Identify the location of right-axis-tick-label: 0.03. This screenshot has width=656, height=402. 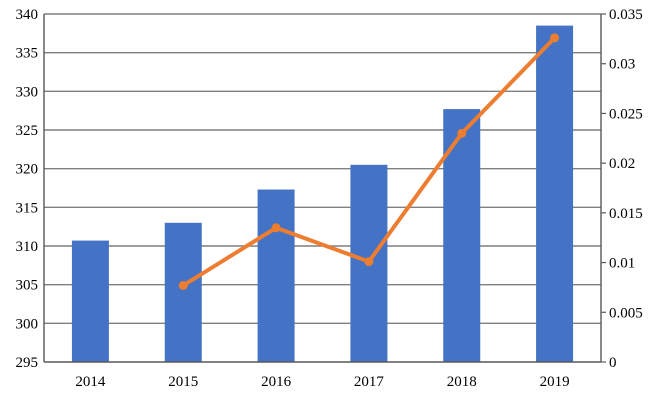
(622, 65).